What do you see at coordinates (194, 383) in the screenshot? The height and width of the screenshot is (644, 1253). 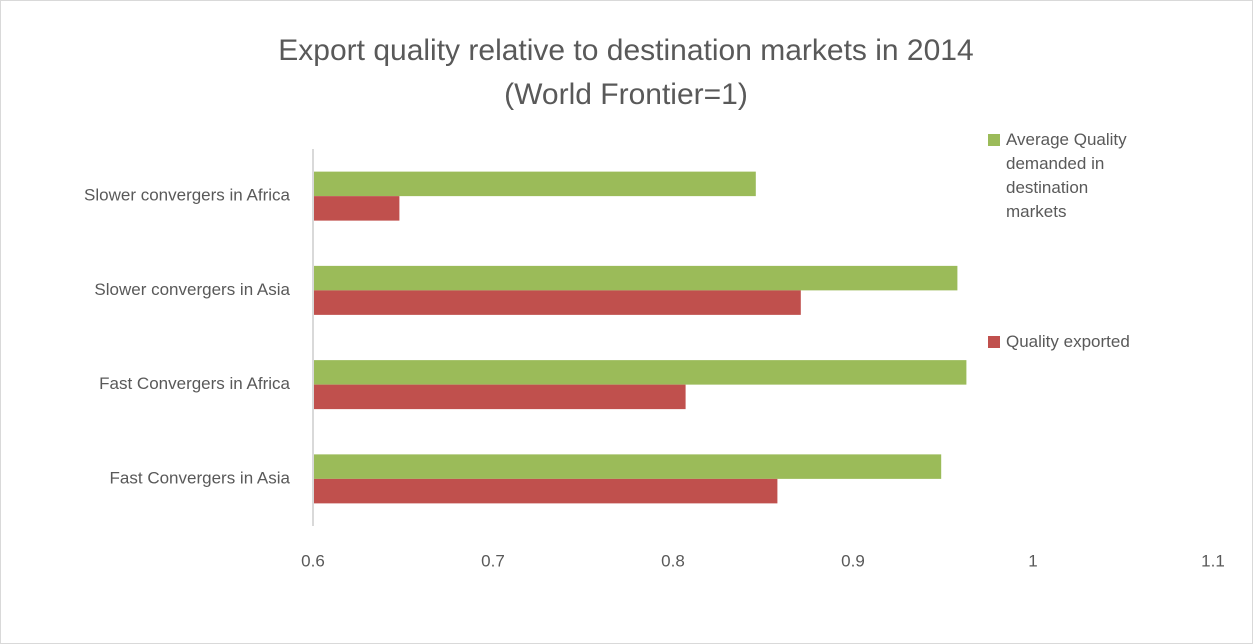 I see `y-tick-label: Fast Convergers in Africa` at bounding box center [194, 383].